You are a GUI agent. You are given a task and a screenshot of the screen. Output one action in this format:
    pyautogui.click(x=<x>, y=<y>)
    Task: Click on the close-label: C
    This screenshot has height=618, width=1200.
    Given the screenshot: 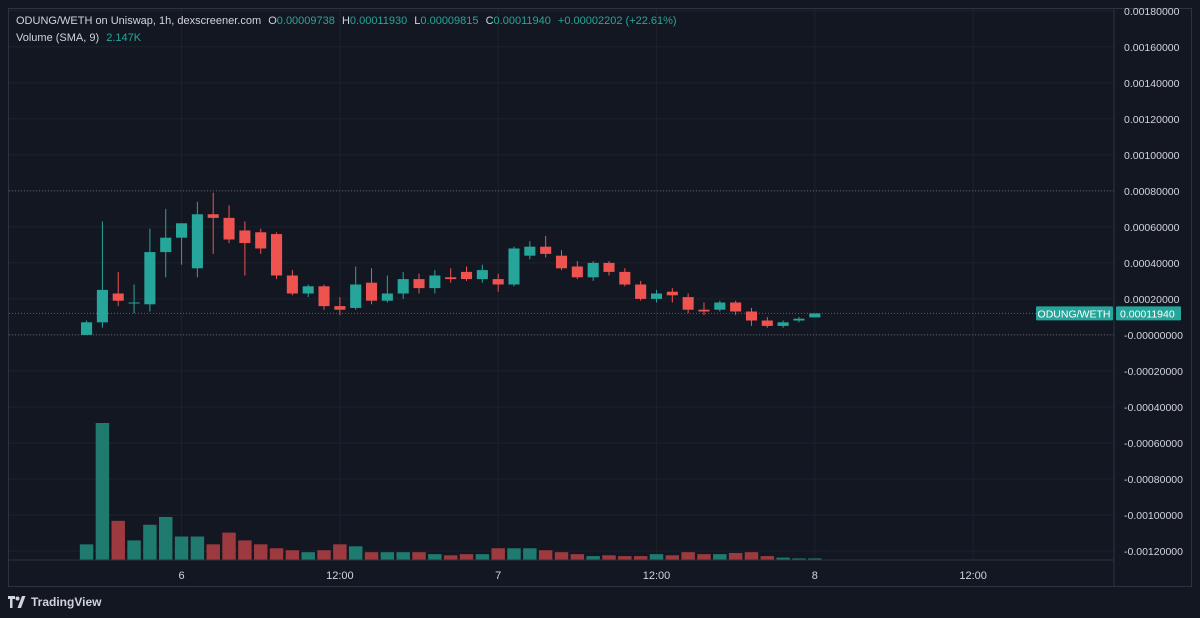 What is the action you would take?
    pyautogui.click(x=489, y=21)
    